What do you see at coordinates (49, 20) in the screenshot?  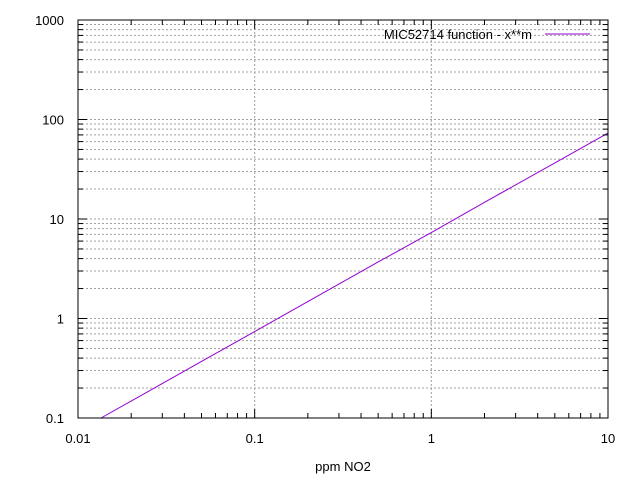 I see `y-tick-label: 1000` at bounding box center [49, 20].